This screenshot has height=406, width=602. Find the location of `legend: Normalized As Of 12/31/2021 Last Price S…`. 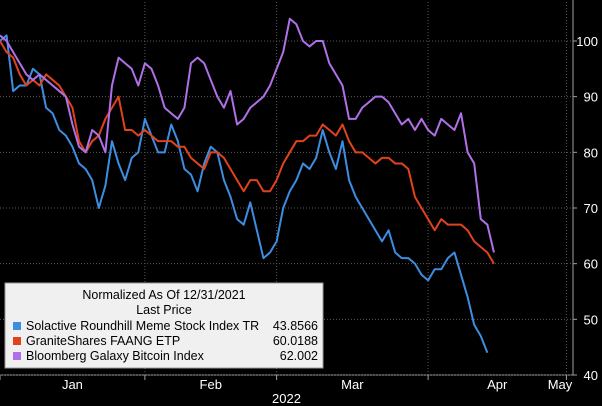

legend: Normalized As Of 12/31/2021 Last Price S… is located at coordinates (164, 325).